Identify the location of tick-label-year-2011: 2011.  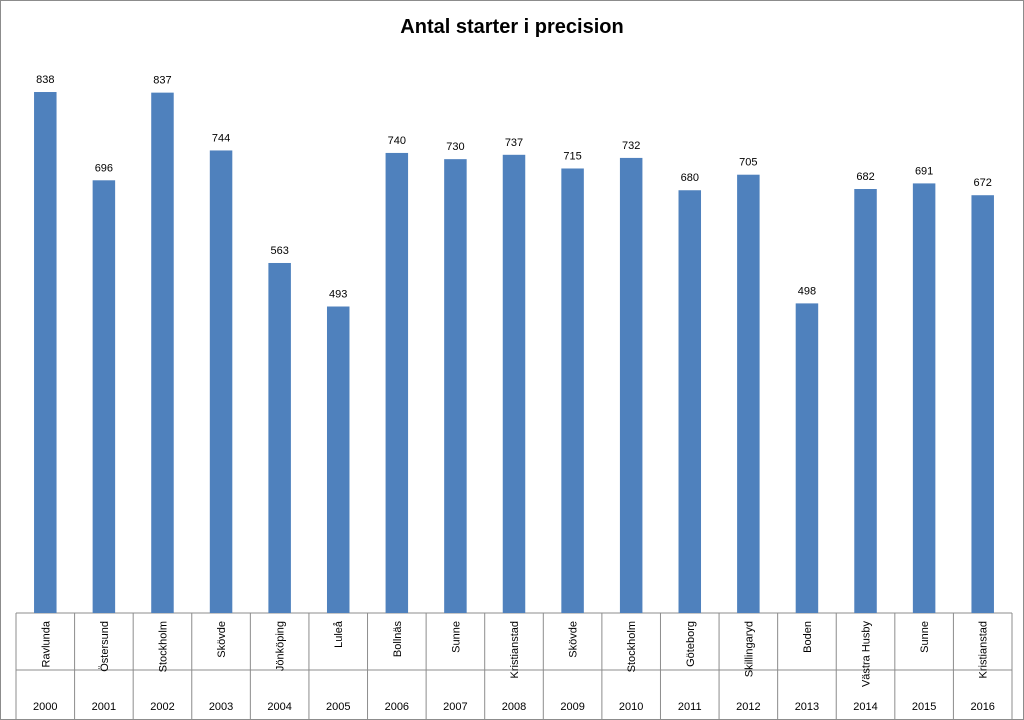
(690, 707).